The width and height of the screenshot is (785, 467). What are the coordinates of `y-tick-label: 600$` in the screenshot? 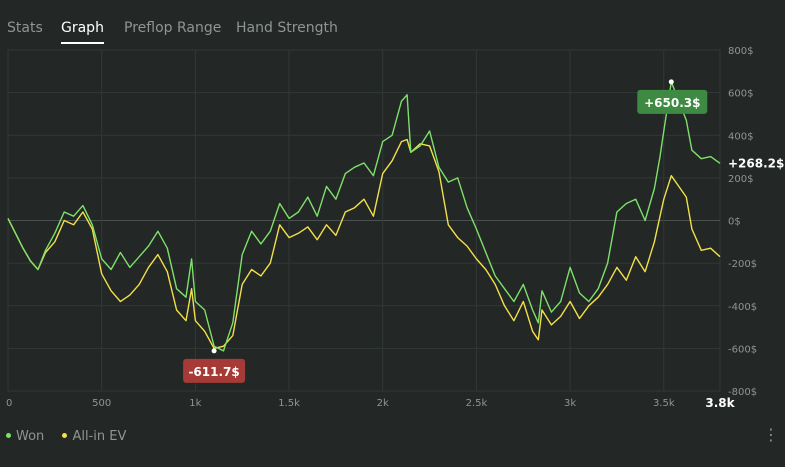 It's located at (740, 94).